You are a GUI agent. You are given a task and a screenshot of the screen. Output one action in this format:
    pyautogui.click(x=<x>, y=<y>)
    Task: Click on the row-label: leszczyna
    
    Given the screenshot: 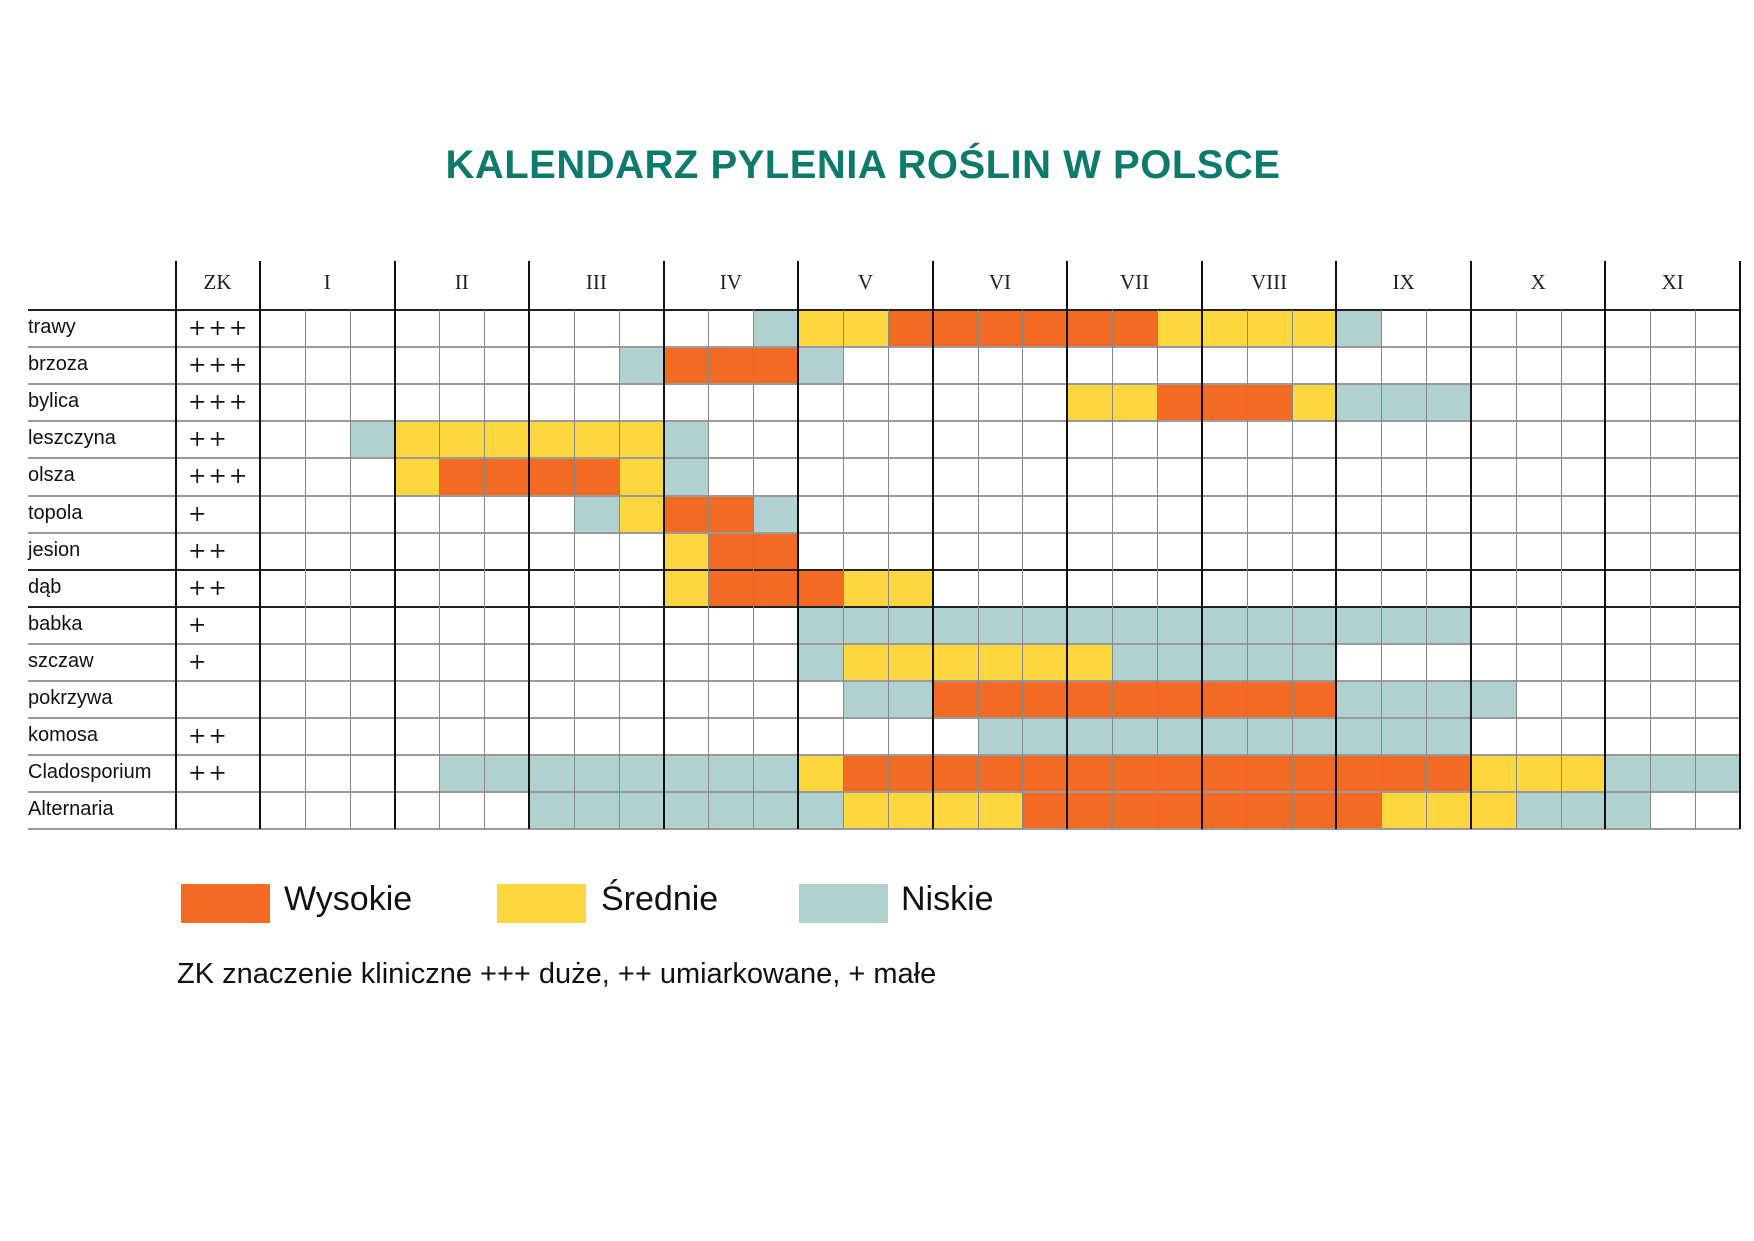 What is the action you would take?
    pyautogui.click(x=72, y=438)
    